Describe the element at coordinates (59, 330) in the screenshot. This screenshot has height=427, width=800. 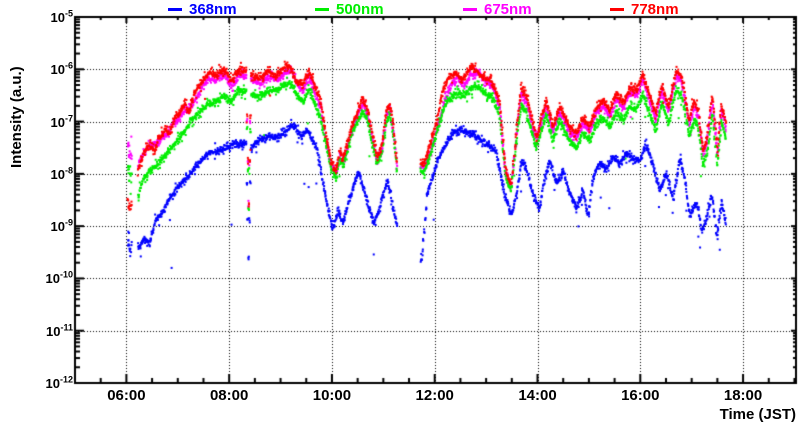
I see `y-tick-label-1e-11: 10⁻¹¹` at that location.